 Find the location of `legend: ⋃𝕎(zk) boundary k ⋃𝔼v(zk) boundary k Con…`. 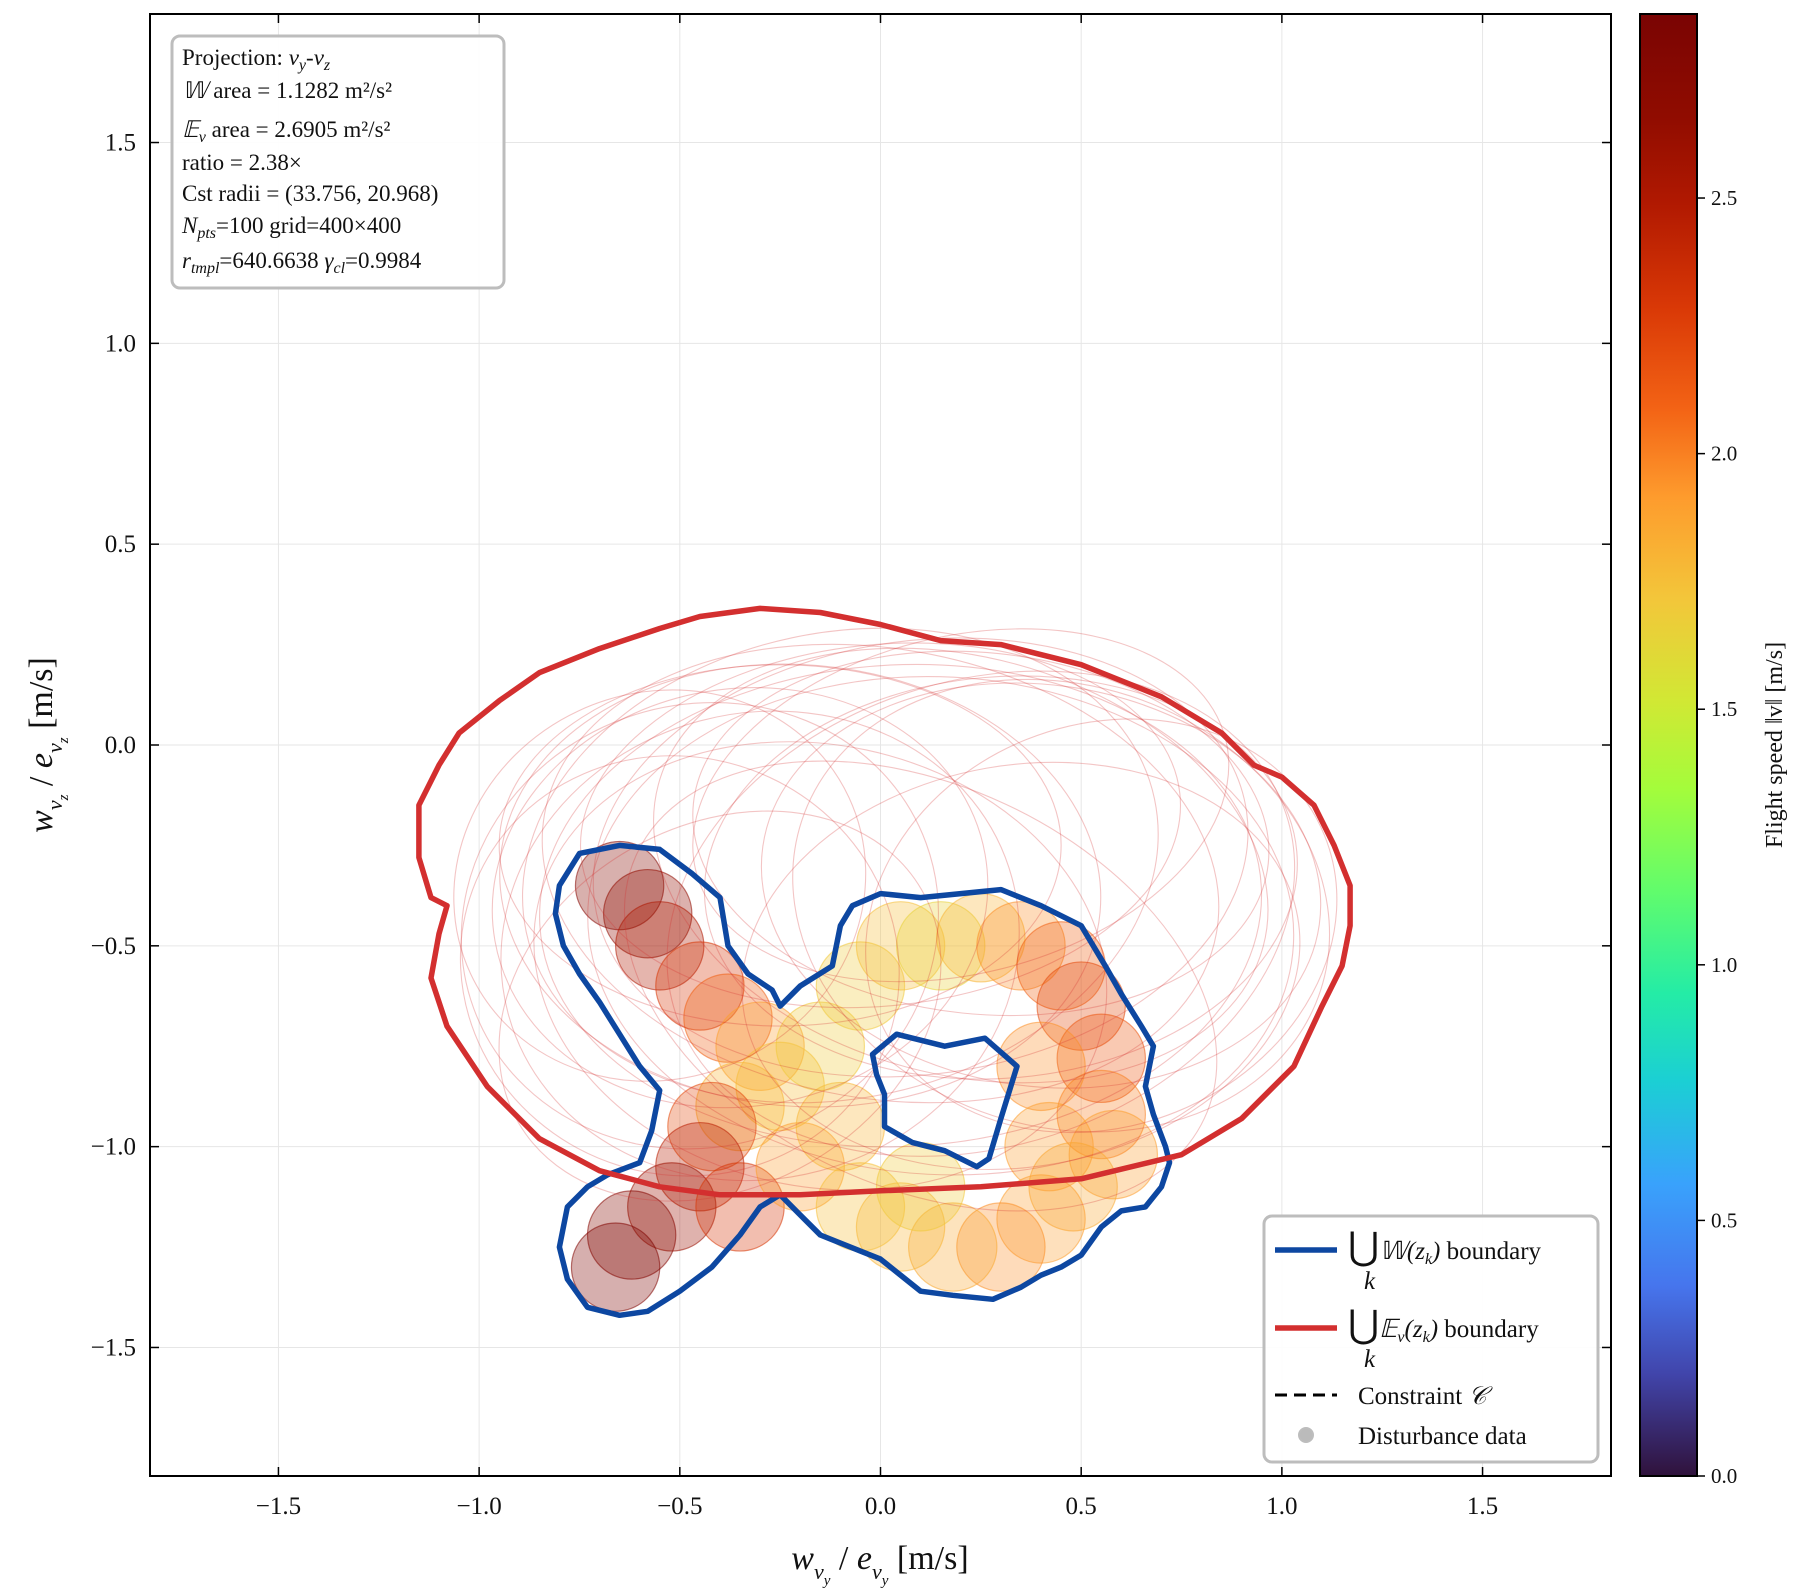

legend: ⋃𝕎(zk) boundary k ⋃𝔼v(zk) boundary k Con… is located at coordinates (1431, 1339).